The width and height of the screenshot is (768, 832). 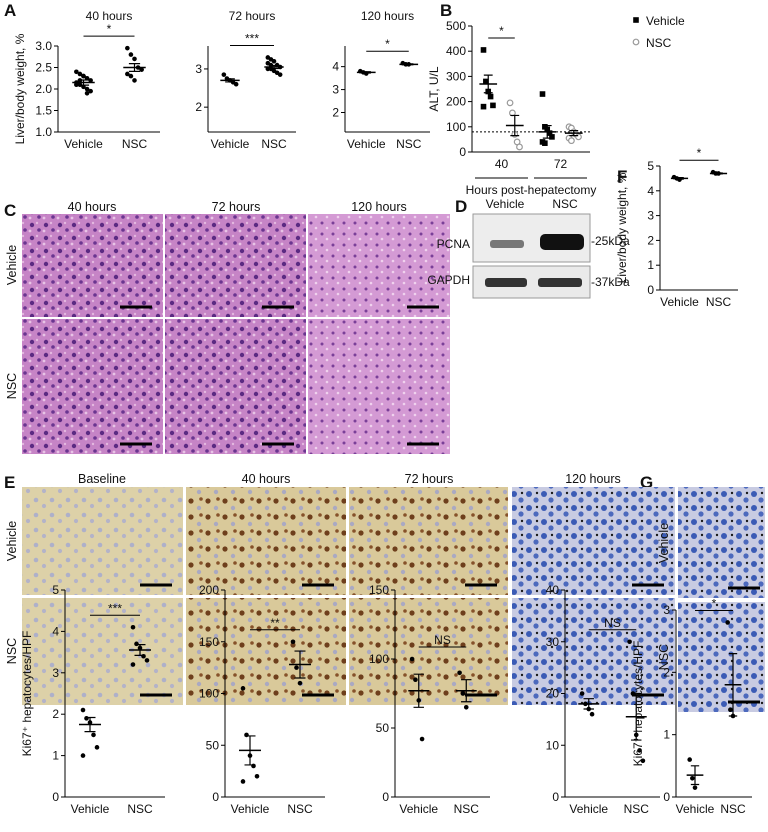 I want to click on column-label: NSC, so click(x=565, y=204).